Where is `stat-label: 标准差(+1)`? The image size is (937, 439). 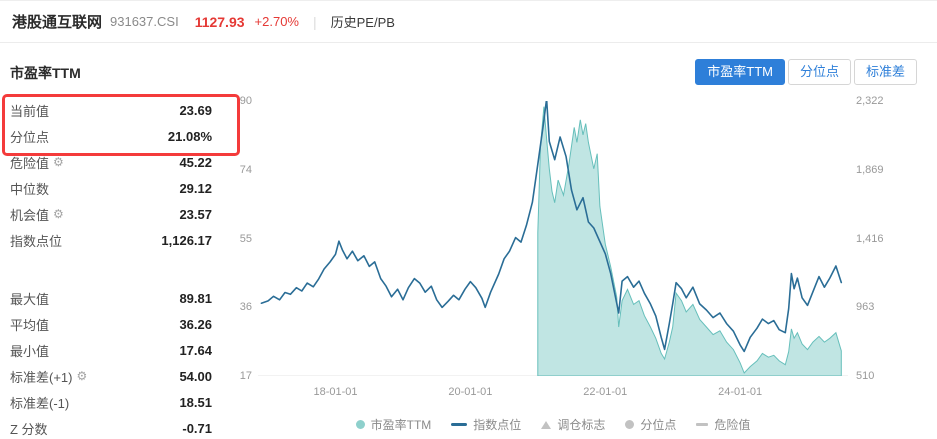 stat-label: 标准差(+1) is located at coordinates (41, 377).